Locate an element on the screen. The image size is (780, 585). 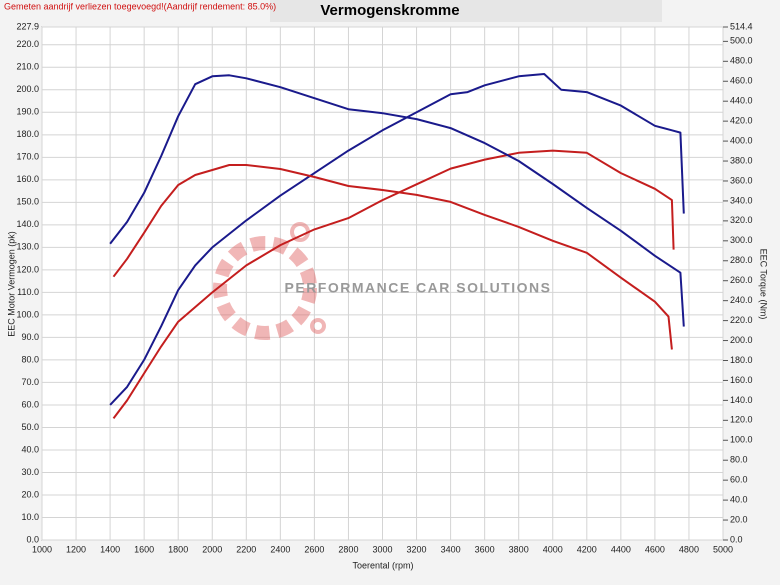
y2-tick-label: 500.0 is located at coordinates (741, 41).